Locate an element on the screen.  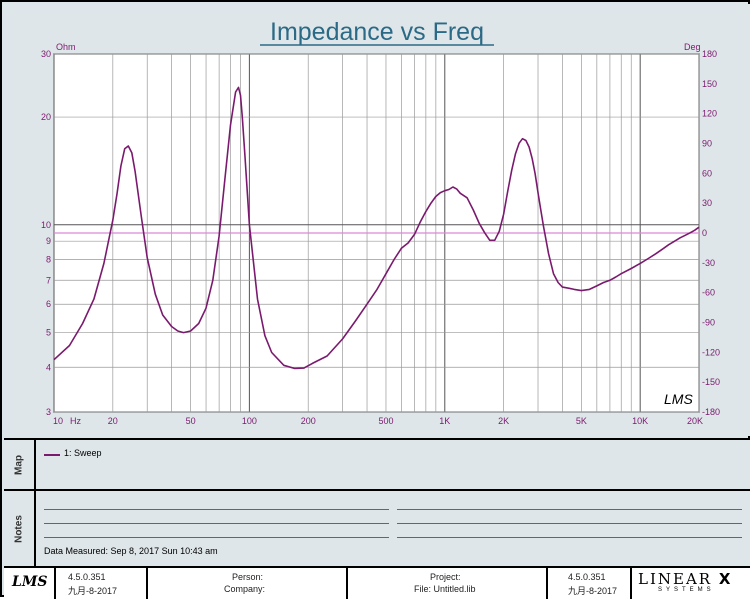
y-tick-label-left: 7 is located at coordinates (48, 280).